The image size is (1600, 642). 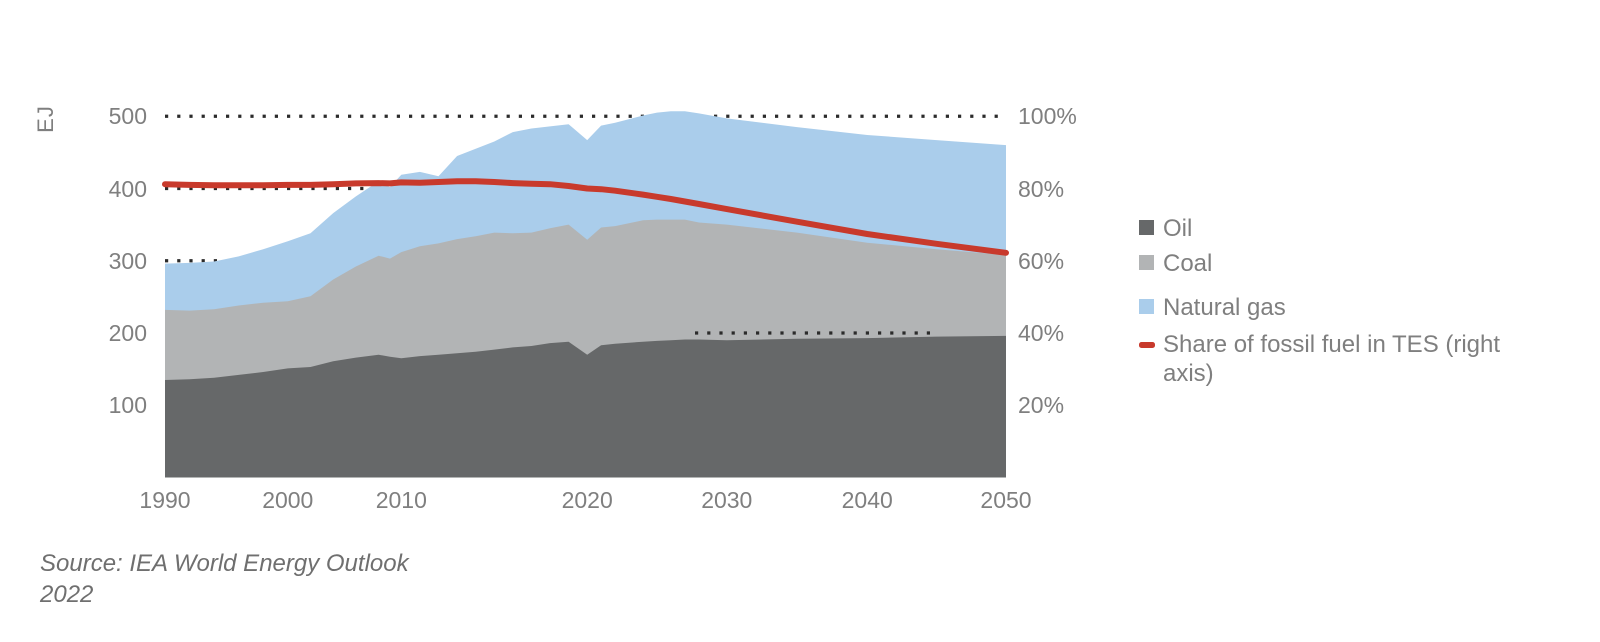 I want to click on legend-item-fossil-share: Share of fossil fuel in TES (right axis), so click(x=1339, y=359).